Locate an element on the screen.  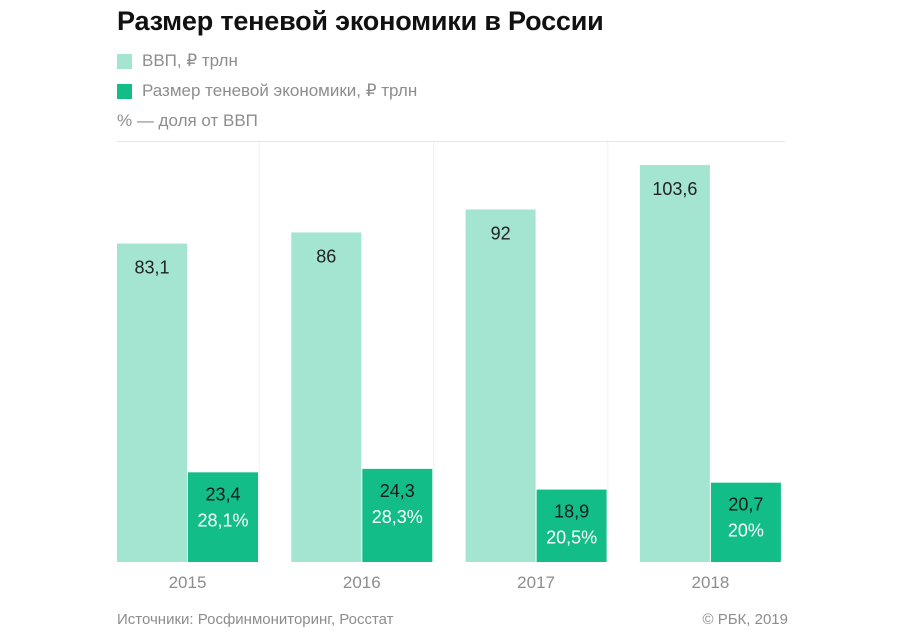
value-label-gdp-2018: 103,6 is located at coordinates (674, 189).